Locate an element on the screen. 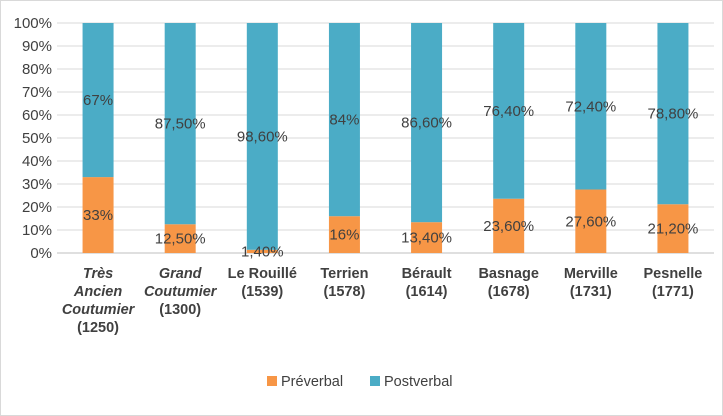  data-label-preverbal: 33% is located at coordinates (98, 215).